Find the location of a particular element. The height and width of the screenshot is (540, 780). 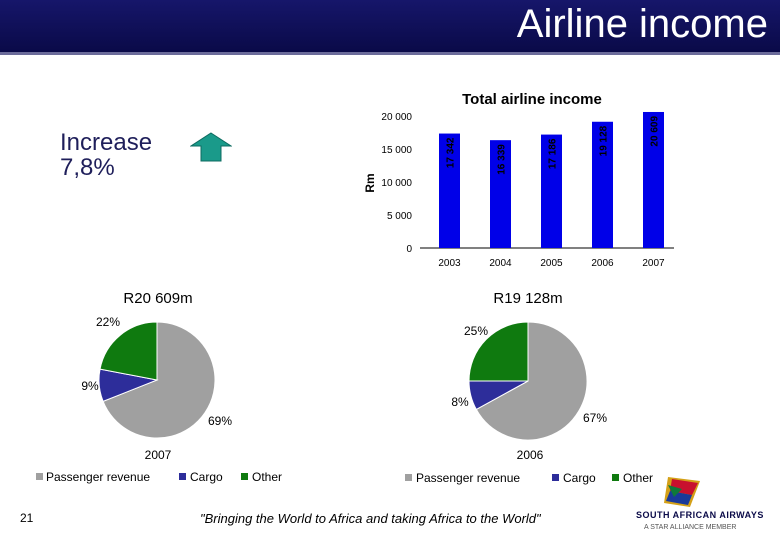

y-tick-label: 15 000 is located at coordinates (396, 150).